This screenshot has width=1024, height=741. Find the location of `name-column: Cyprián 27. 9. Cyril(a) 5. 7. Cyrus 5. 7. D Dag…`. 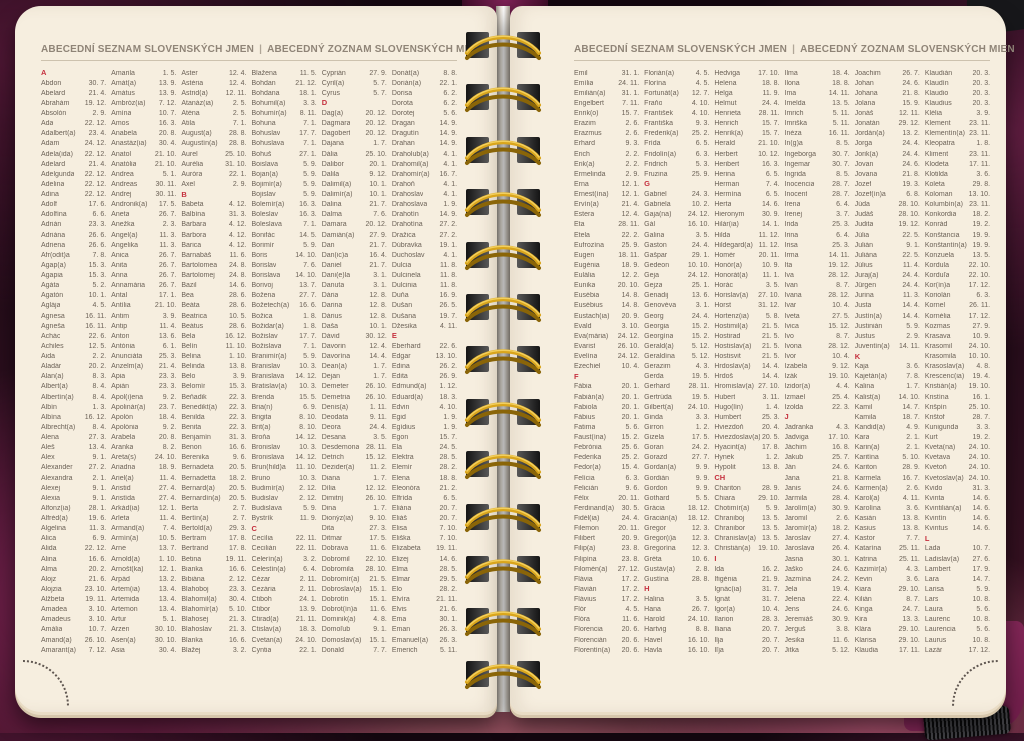

name-column: Cyprián 27. 9. Cyril(a) 5. 7. Cyrus 5. 7. D Dag… is located at coordinates (357, 362).